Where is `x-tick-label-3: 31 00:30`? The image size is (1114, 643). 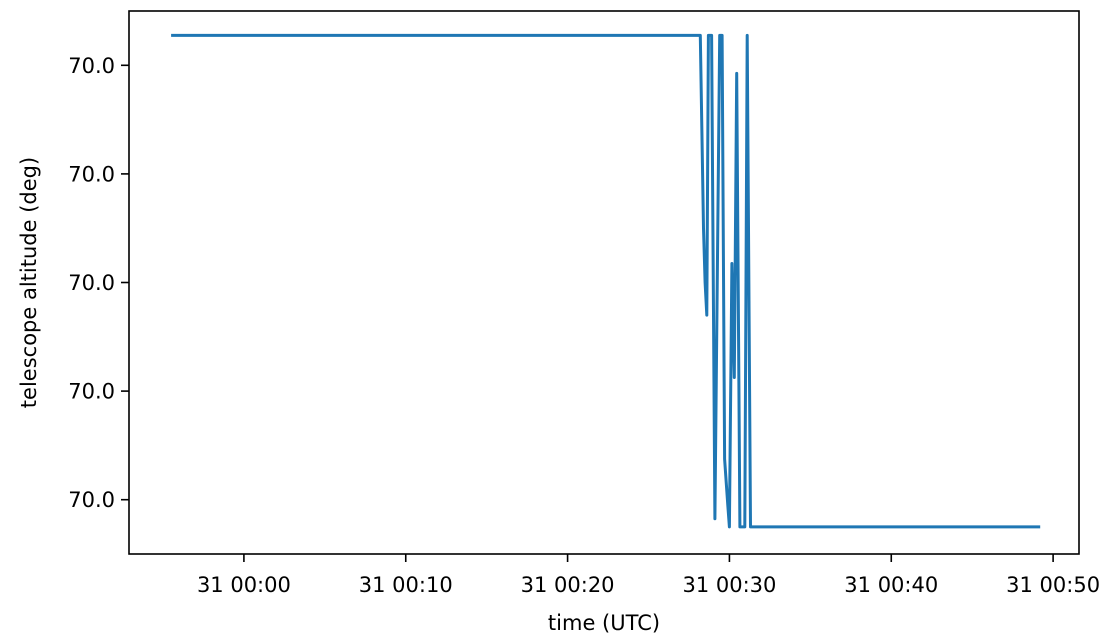 x-tick-label-3: 31 00:30 is located at coordinates (729, 585).